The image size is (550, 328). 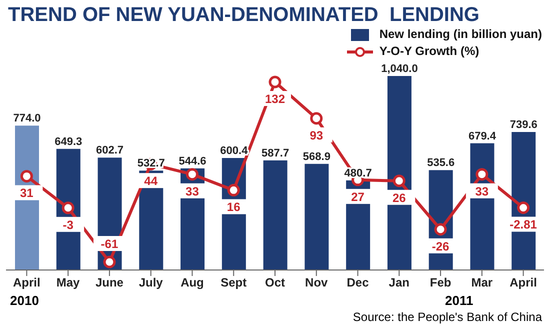 What do you see at coordinates (233, 283) in the screenshot?
I see `x-tick-label: Sept` at bounding box center [233, 283].